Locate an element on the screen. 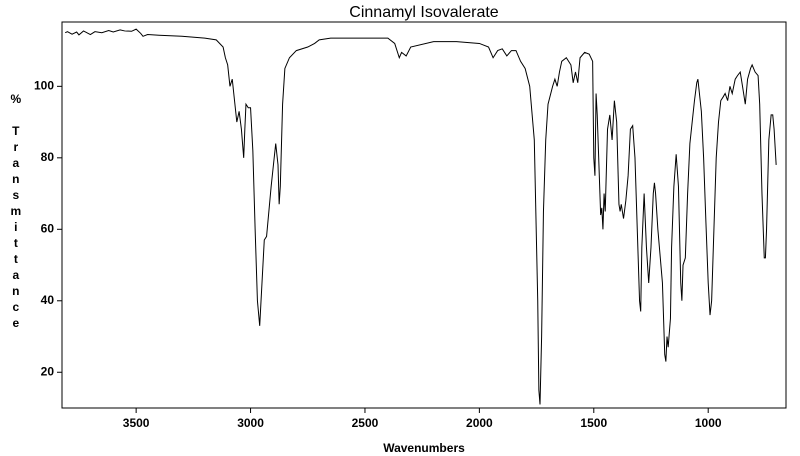 Image resolution: width=800 pixels, height=456 pixels. x-tick-label: 1000 is located at coordinates (708, 423).